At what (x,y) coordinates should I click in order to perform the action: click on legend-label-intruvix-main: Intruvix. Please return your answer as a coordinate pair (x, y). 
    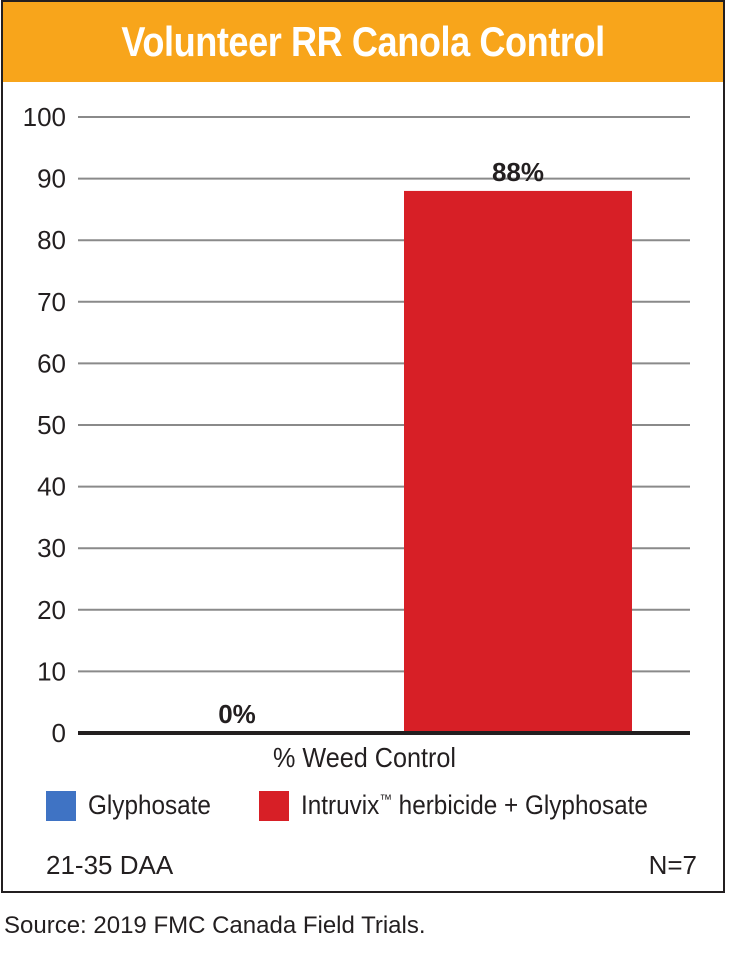
    Looking at the image, I should click on (339, 805).